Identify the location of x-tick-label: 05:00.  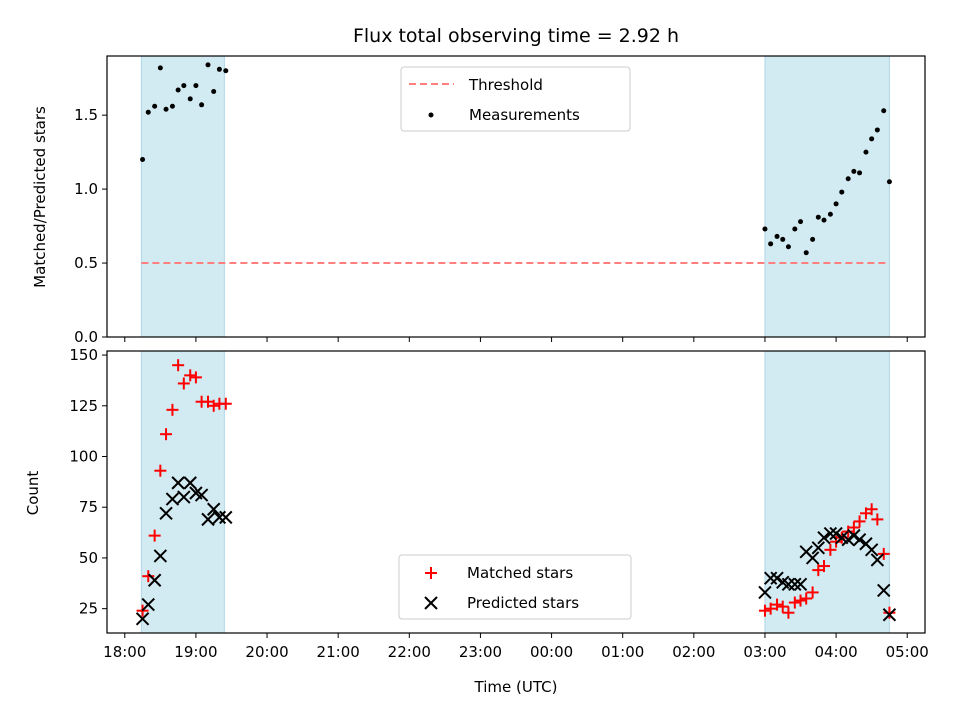
(907, 652).